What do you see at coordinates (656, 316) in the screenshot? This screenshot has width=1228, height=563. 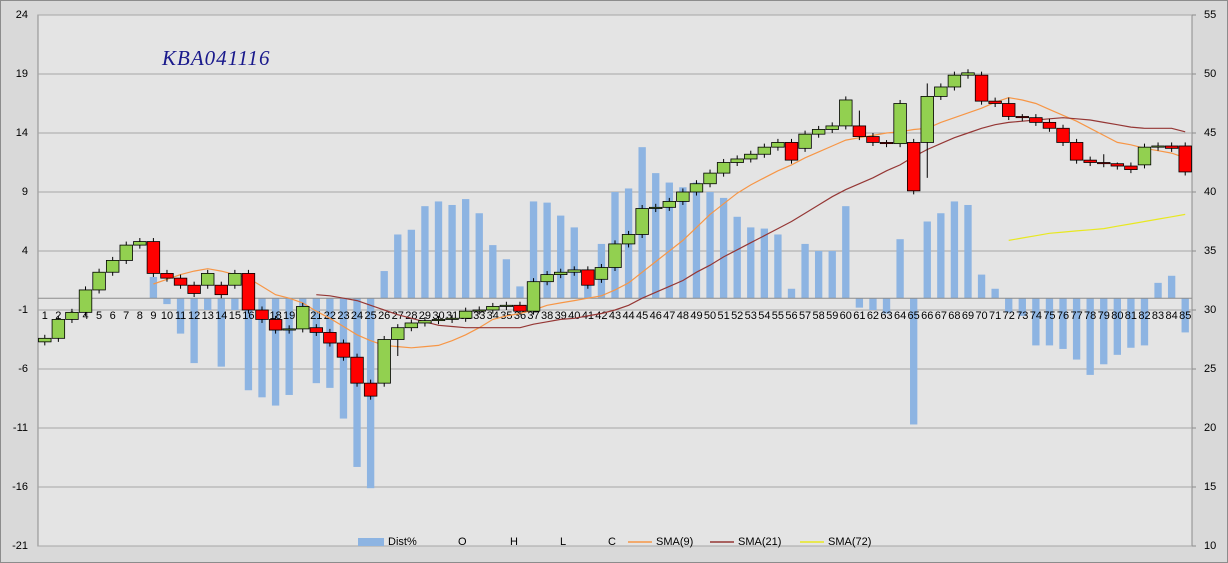 I see `x-tick-label: 46` at bounding box center [656, 316].